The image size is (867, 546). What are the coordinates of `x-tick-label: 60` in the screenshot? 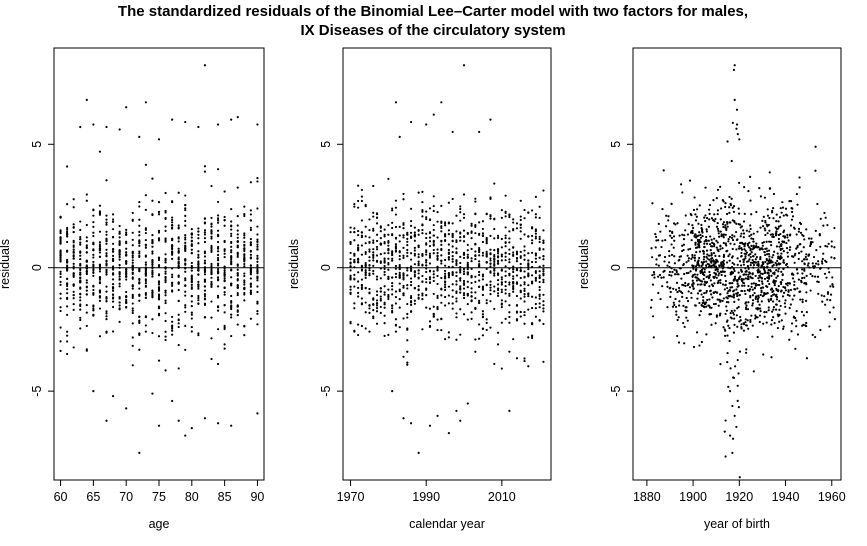 It's located at (61, 497).